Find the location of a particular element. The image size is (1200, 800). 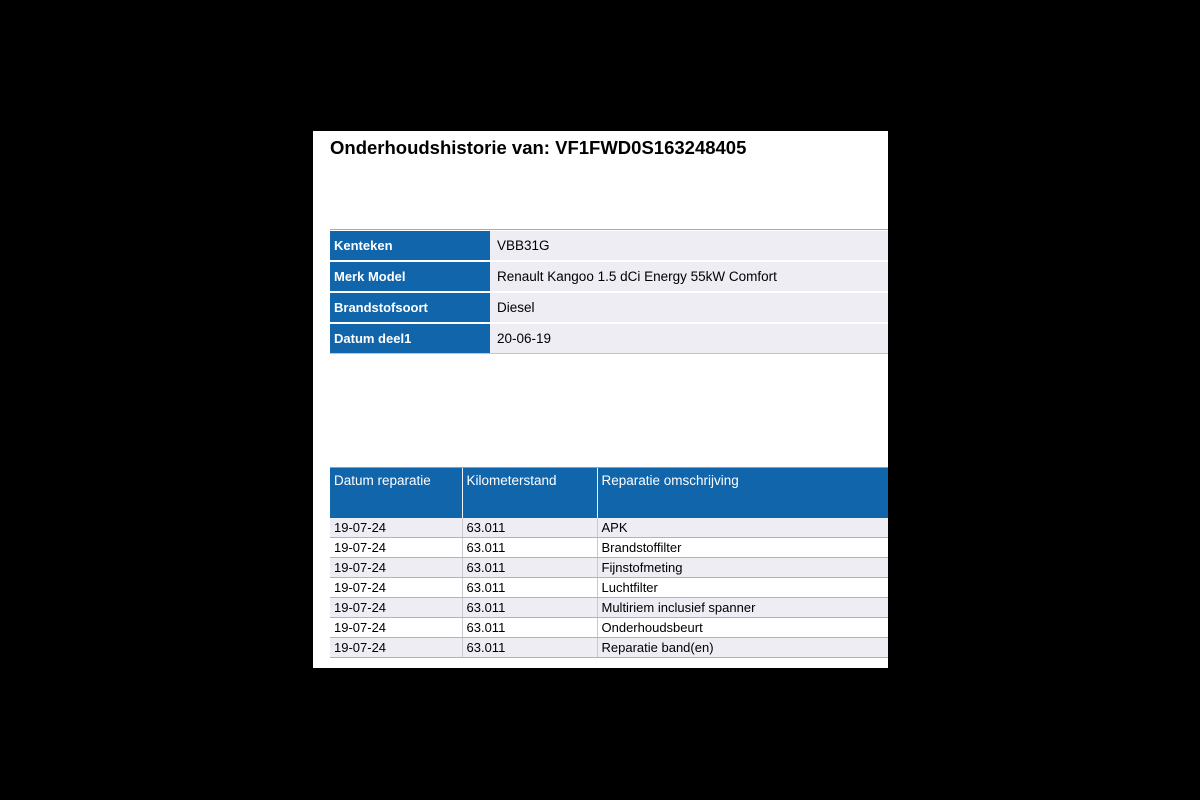

vehicle-info-value: VBB31G is located at coordinates (689, 245).